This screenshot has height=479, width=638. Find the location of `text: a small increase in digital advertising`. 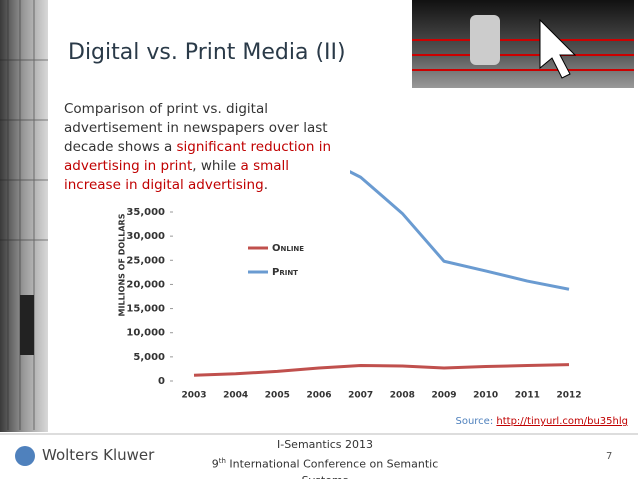

text: a small increase in digital advertising is located at coordinates (177, 175).